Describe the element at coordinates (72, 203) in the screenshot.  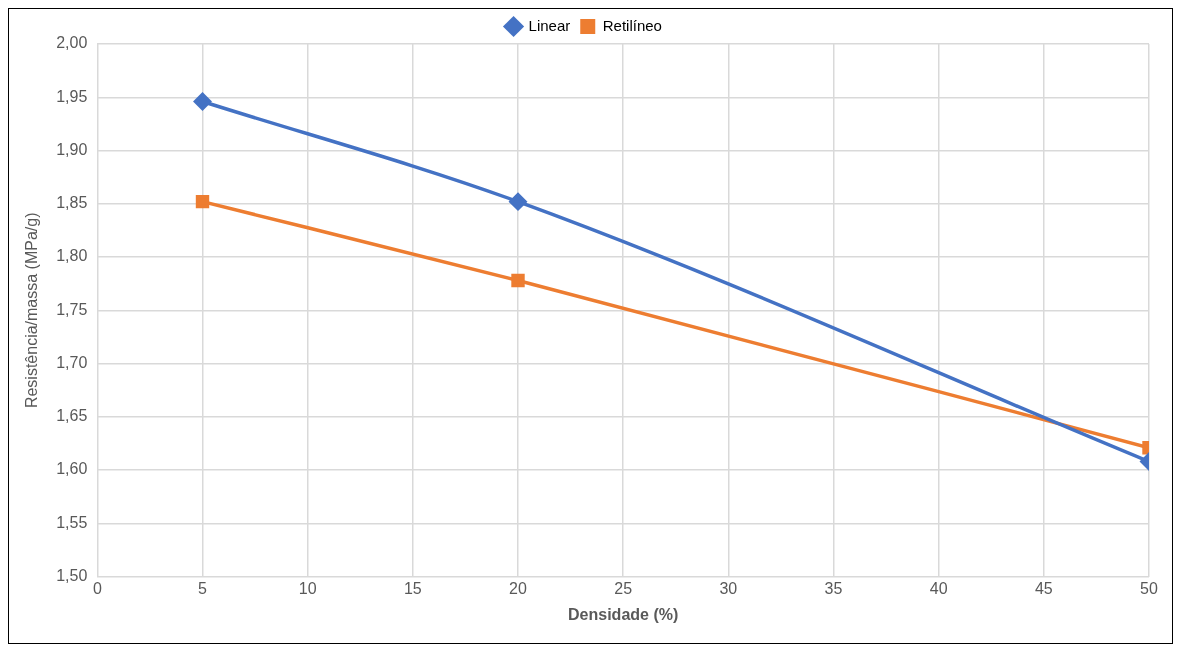
I see `y-tick-label: 1,85` at that location.